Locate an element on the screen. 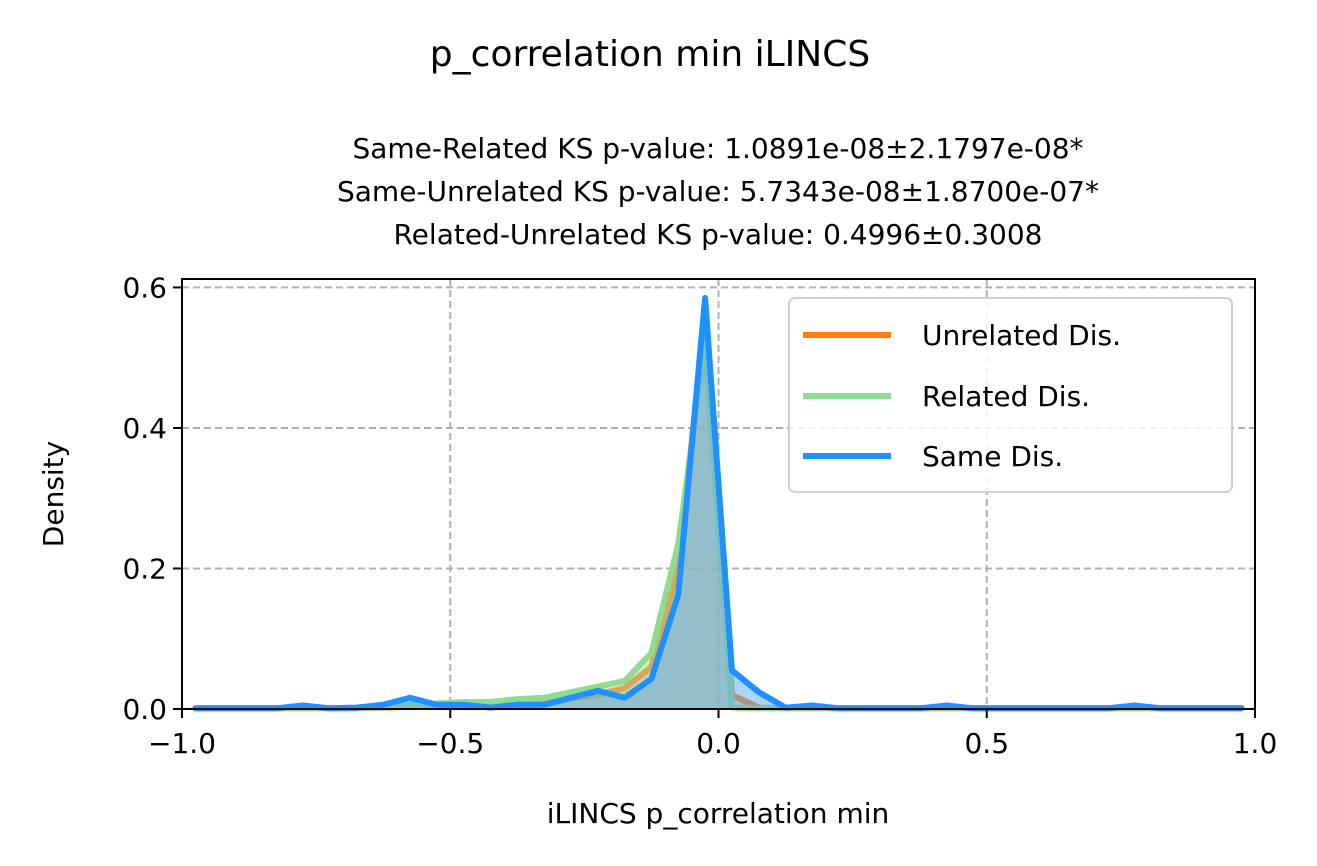  legend: Unrelated Dis. Related Dis. Same Dis. is located at coordinates (1010, 395).